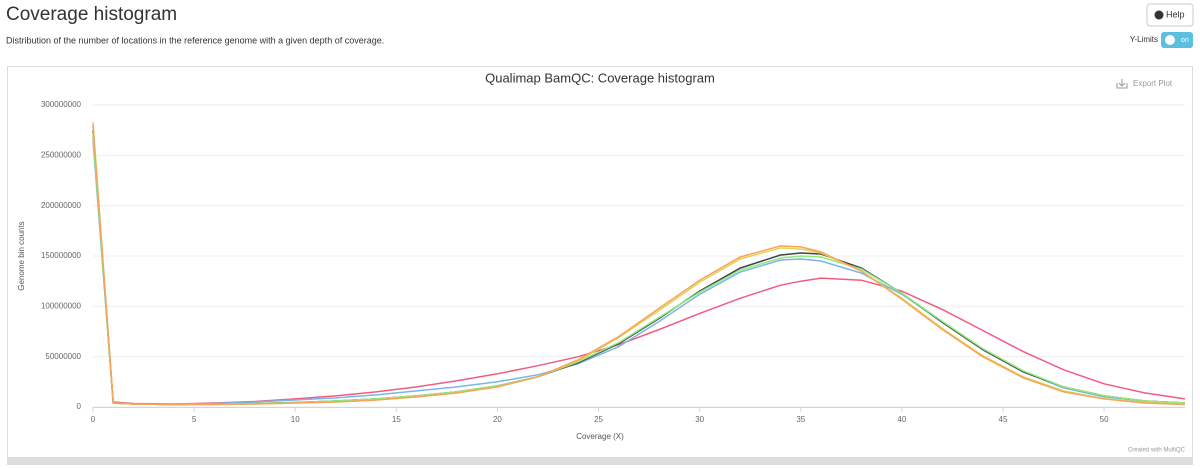 Image resolution: width=1200 pixels, height=469 pixels. Describe the element at coordinates (63, 356) in the screenshot. I see `y-tick-label: 50000000` at that location.